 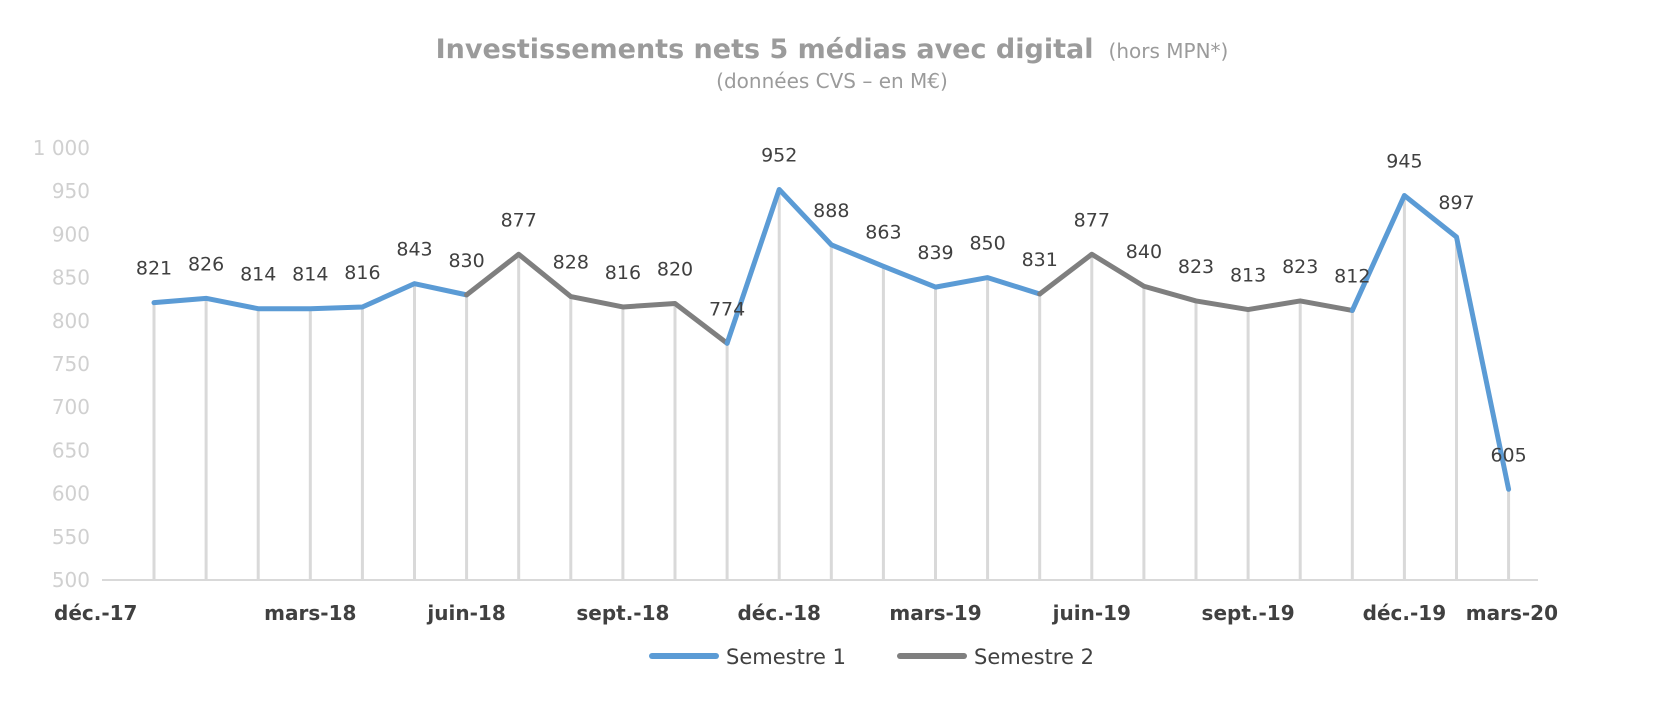 I want to click on x-tick-label: sept.-19, so click(x=1248, y=613).